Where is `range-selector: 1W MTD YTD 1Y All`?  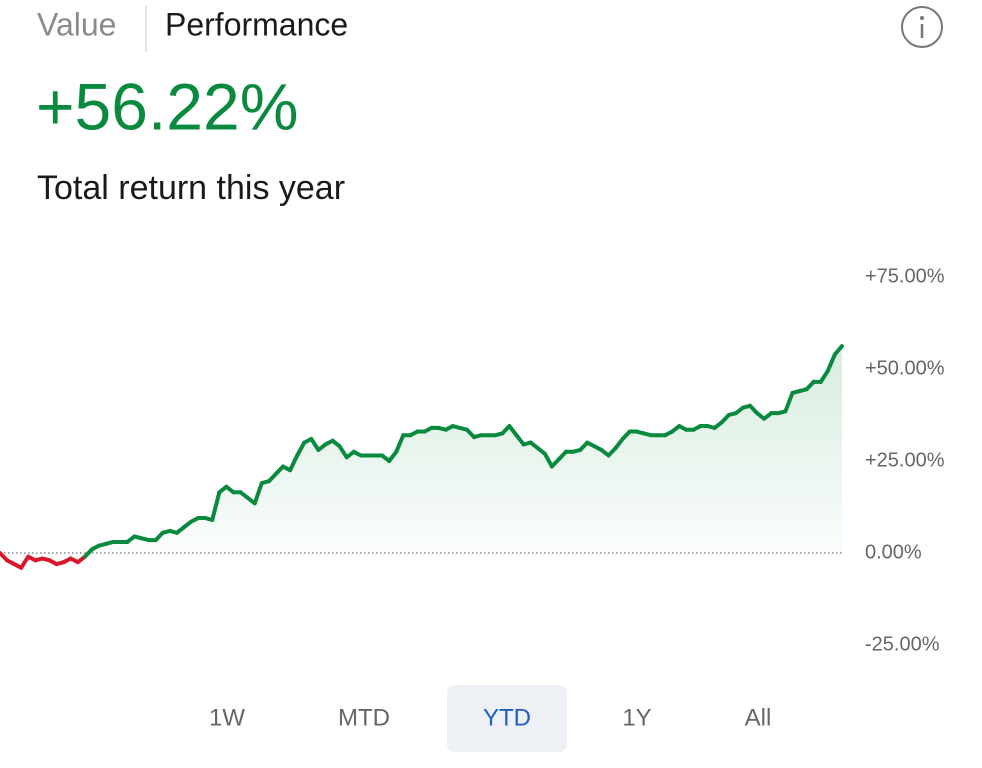
range-selector: 1W MTD YTD 1Y All is located at coordinates (490, 718).